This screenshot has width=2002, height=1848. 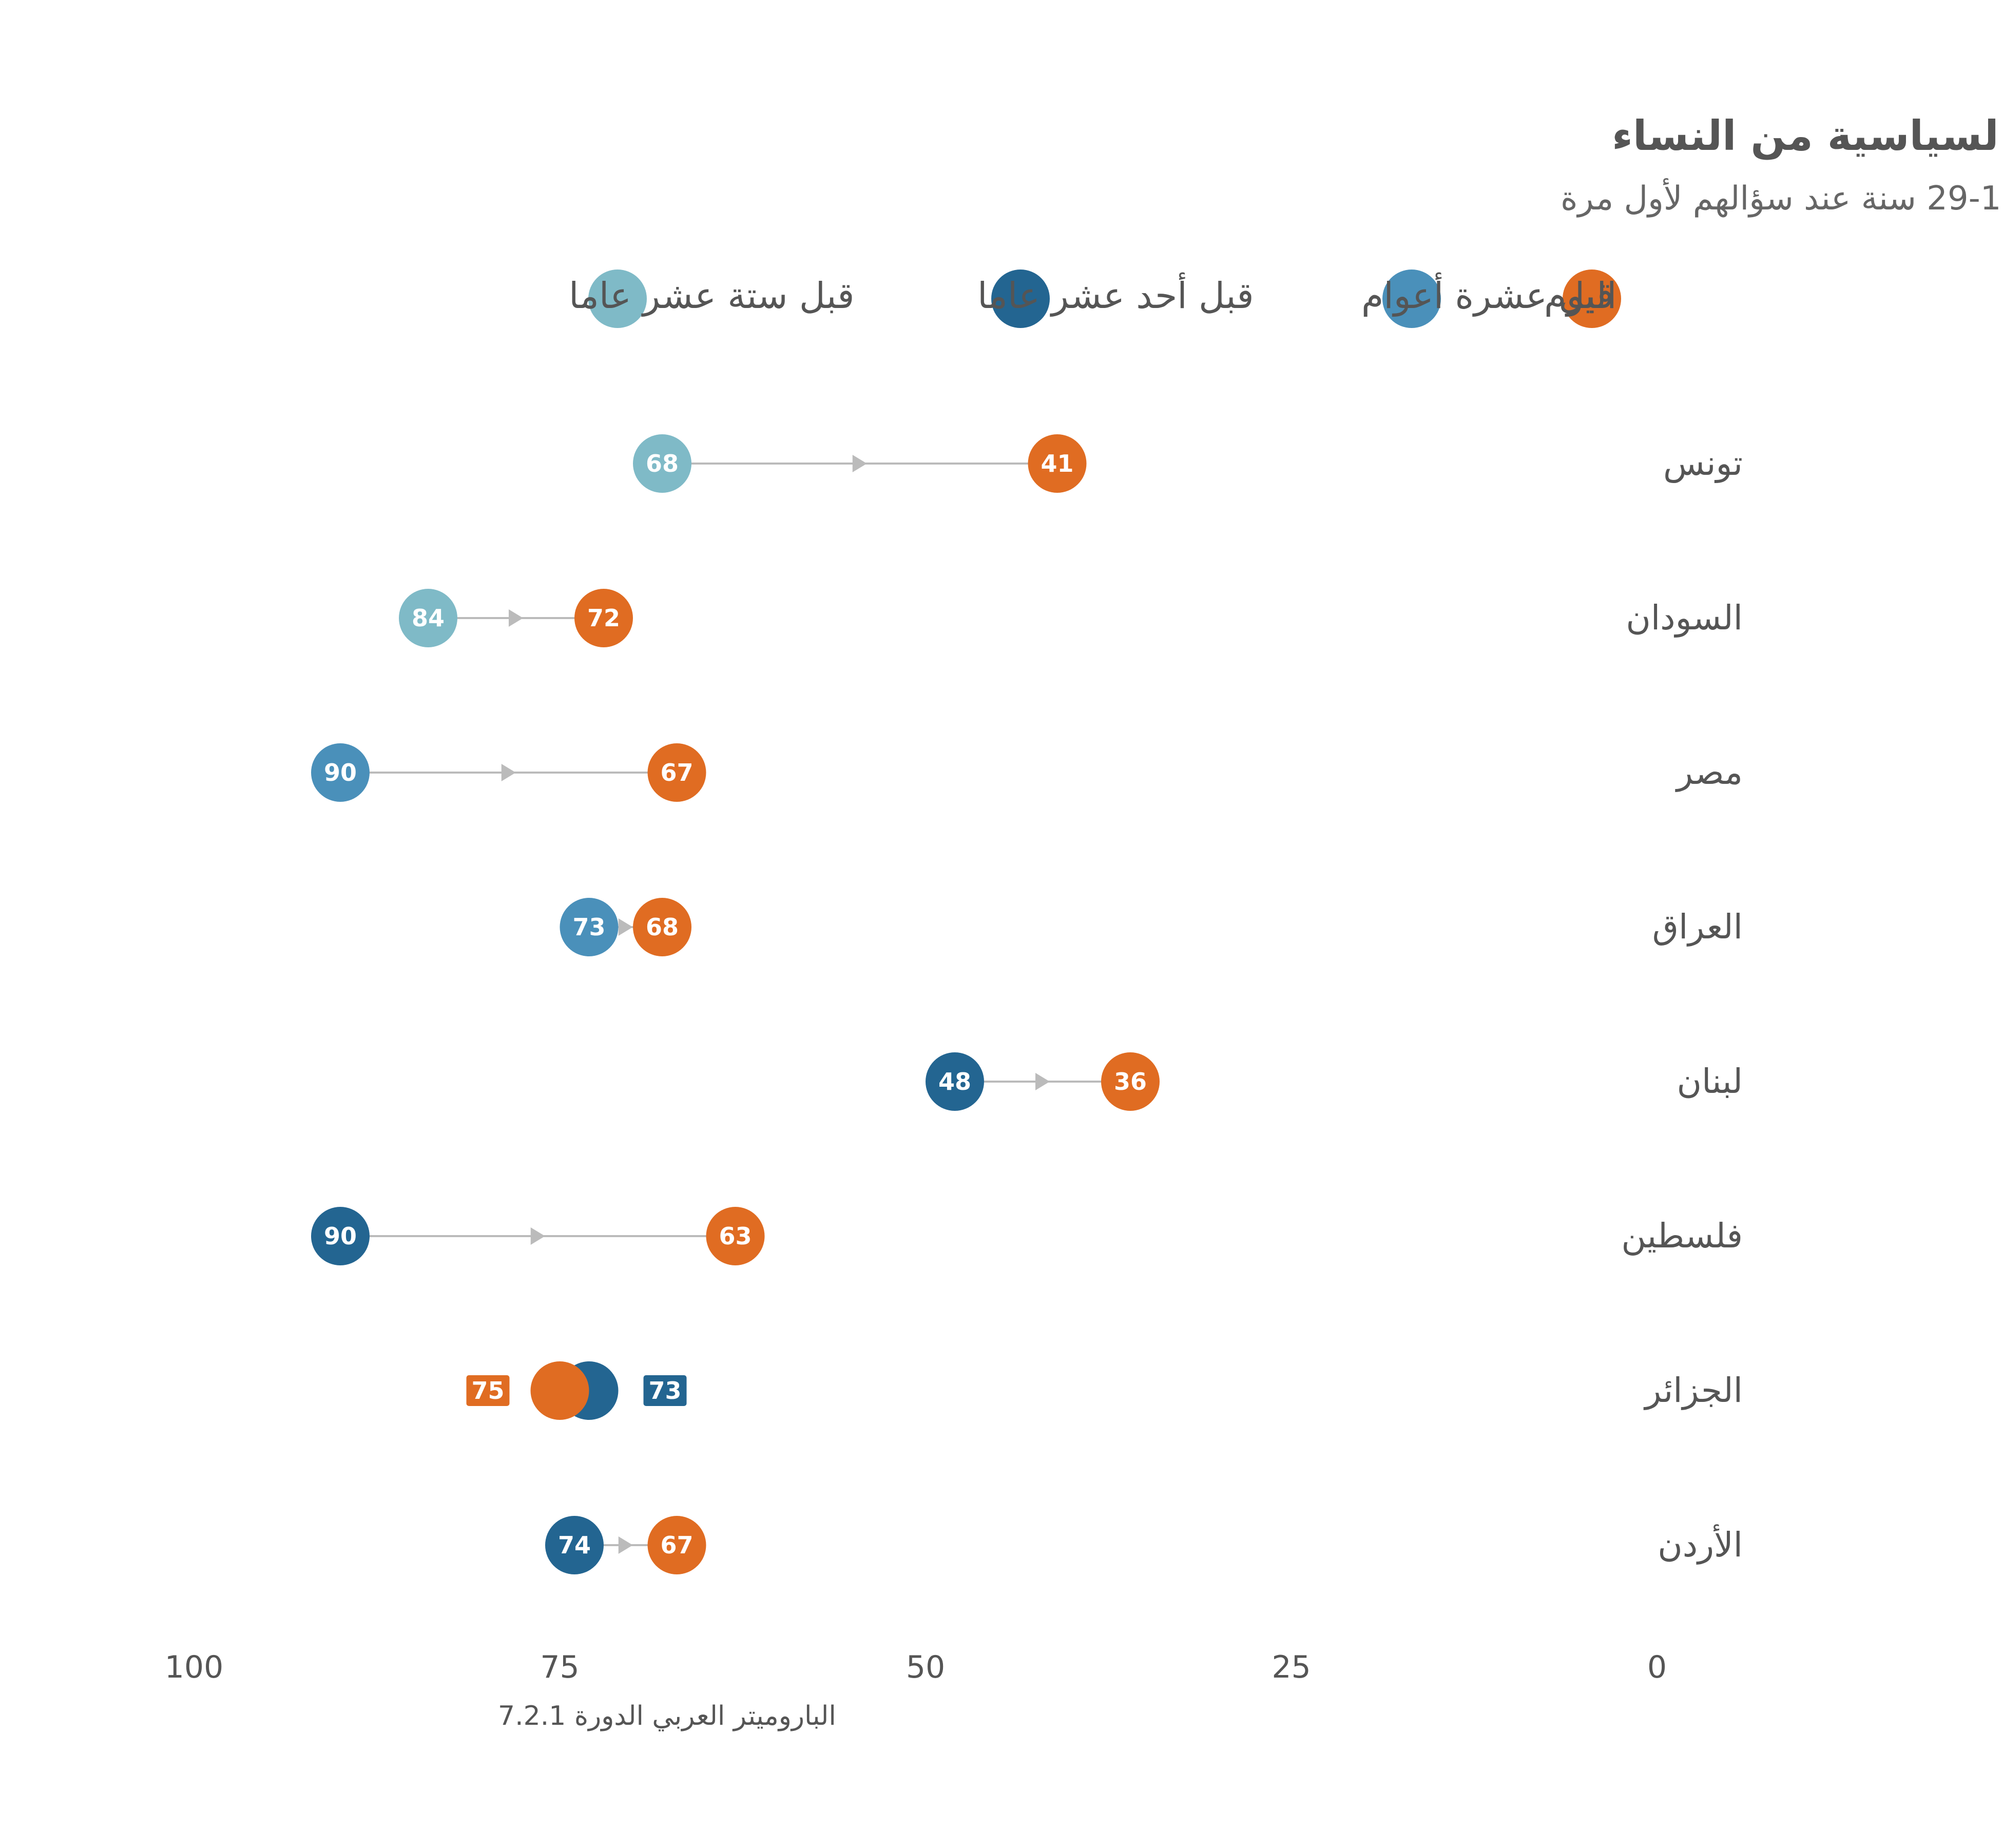 What do you see at coordinates (1115, 294) in the screenshot?
I see `legend-label-eleven: قبل أحد عشر عاما` at bounding box center [1115, 294].